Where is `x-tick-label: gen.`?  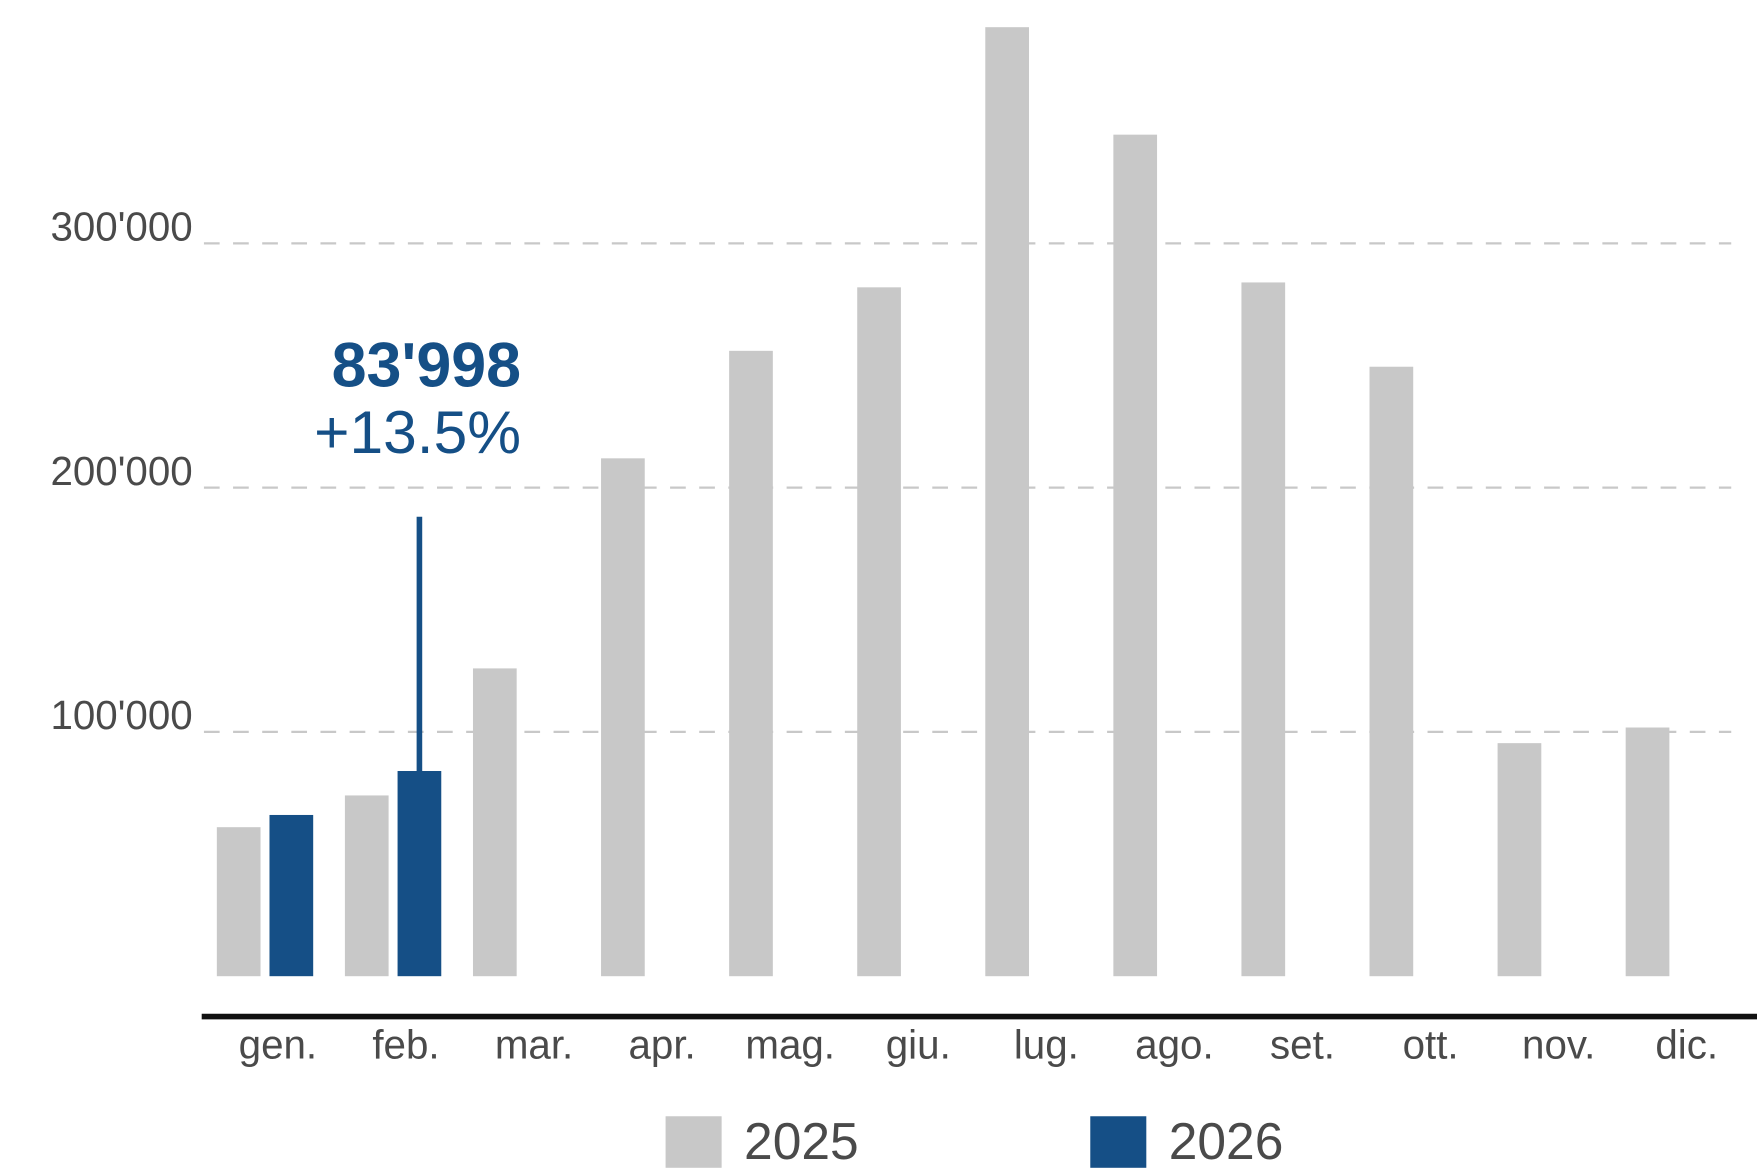
x-tick-label: gen. is located at coordinates (278, 1045).